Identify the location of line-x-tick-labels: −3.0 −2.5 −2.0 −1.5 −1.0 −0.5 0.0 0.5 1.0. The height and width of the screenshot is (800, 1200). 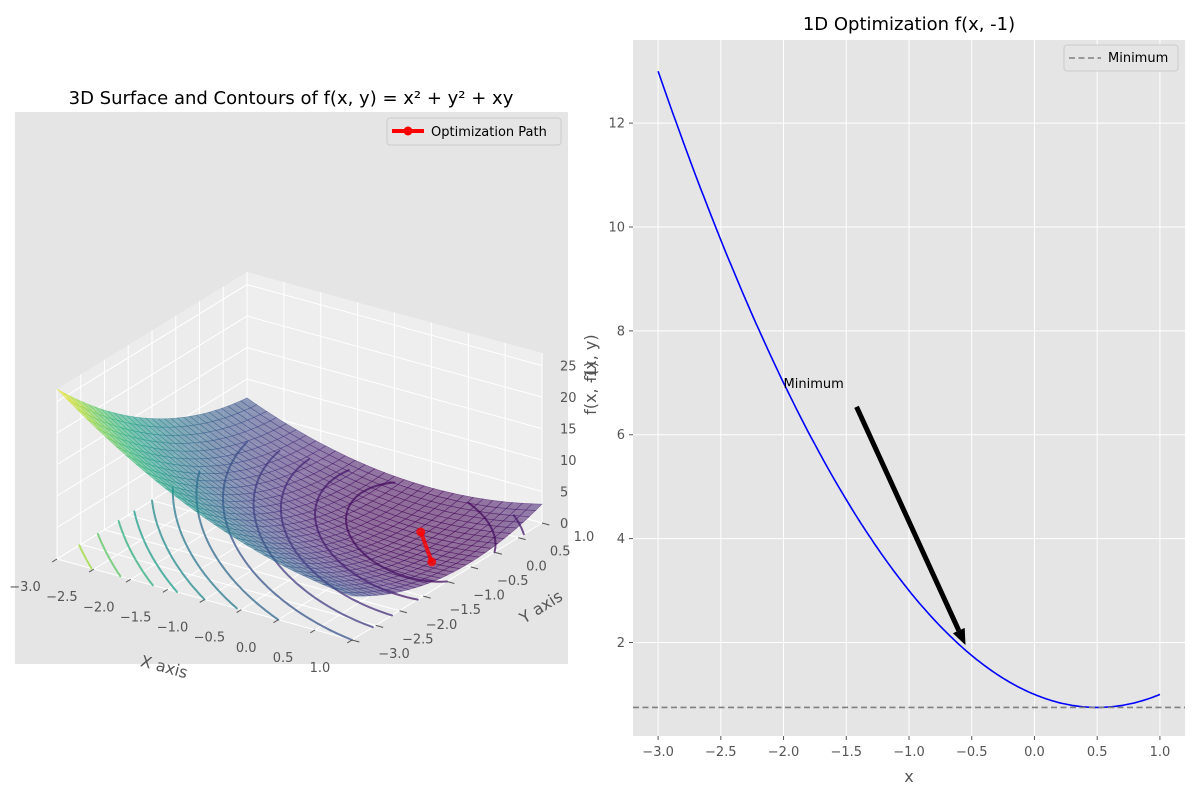
(906, 748).